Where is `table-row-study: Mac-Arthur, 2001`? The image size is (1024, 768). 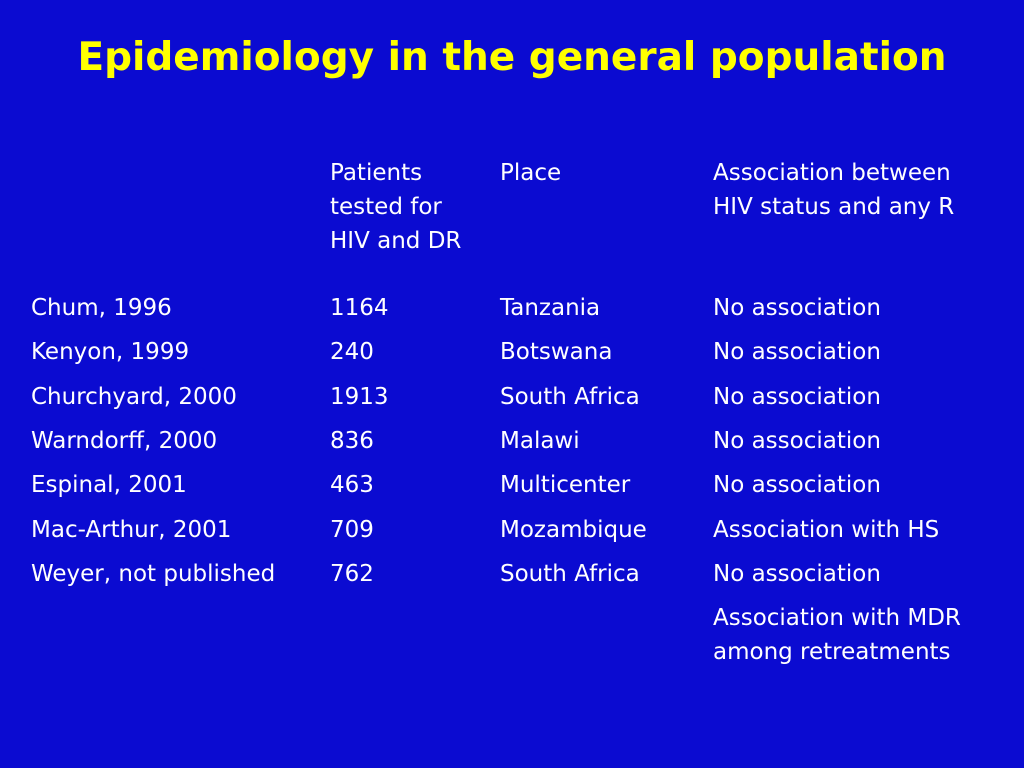
table-row-study: Mac-Arthur, 2001 is located at coordinates (131, 530).